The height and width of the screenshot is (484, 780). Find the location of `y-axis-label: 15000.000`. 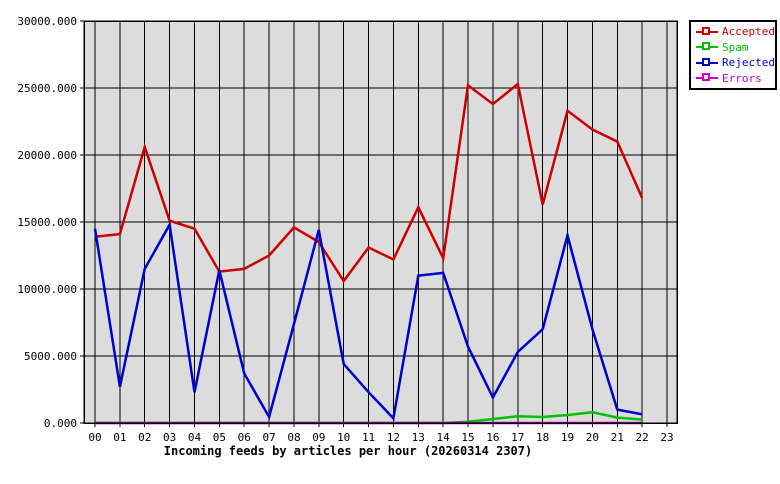

y-axis-label: 15000.000 is located at coordinates (47, 222).